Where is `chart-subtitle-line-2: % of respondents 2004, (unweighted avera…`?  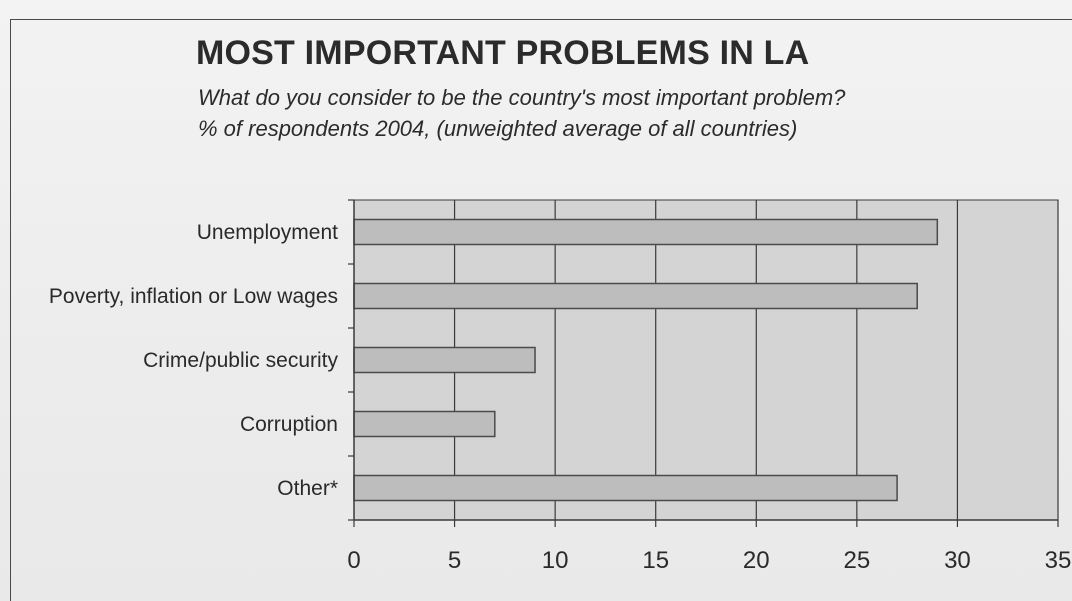 chart-subtitle-line-2: % of respondents 2004, (unweighted avera… is located at coordinates (498, 128).